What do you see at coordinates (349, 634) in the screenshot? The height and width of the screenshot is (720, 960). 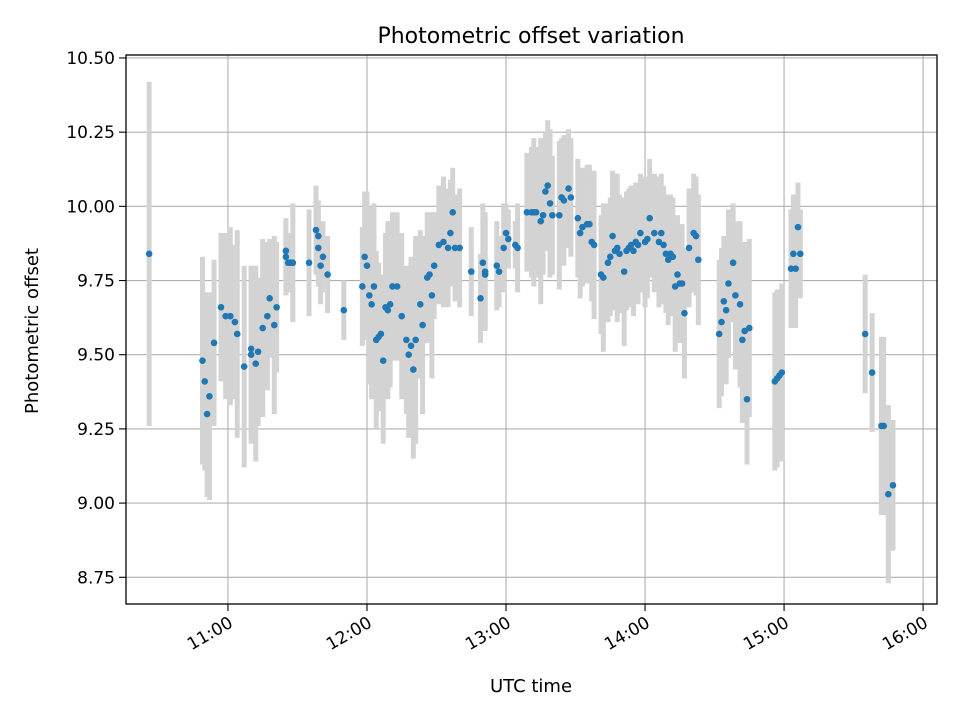 I see `x-tick-label: 12:00` at bounding box center [349, 634].